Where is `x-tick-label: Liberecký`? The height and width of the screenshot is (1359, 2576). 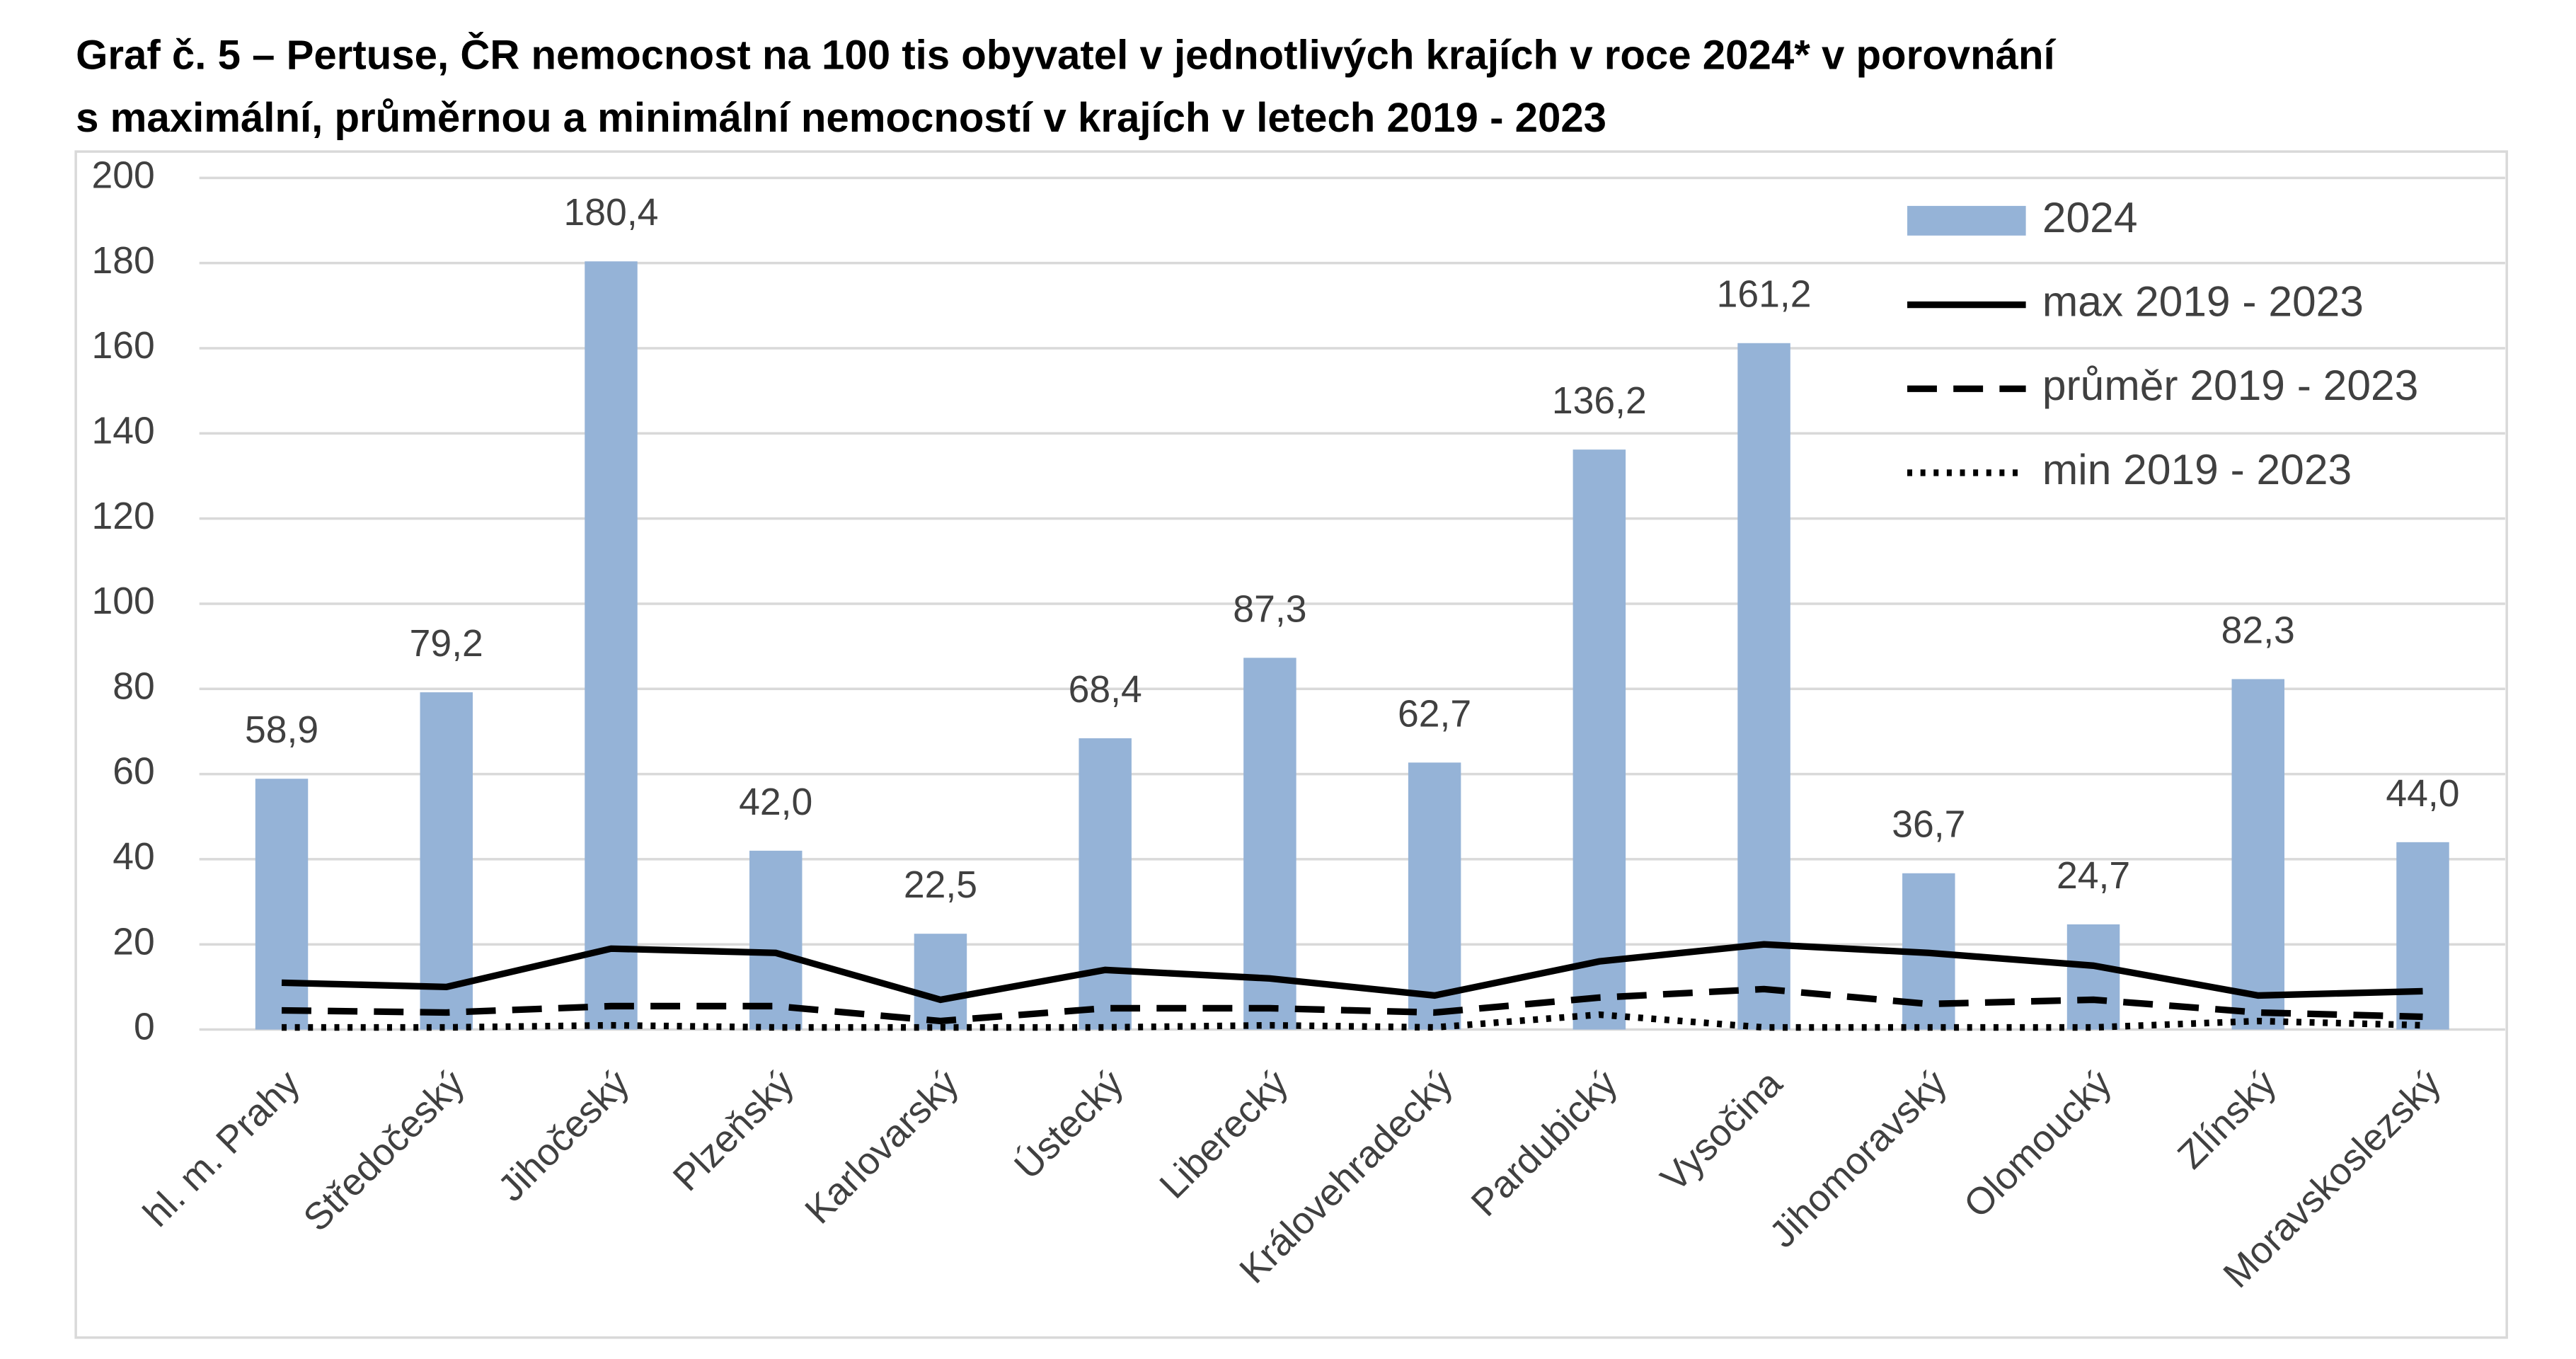 x-tick-label: Liberecký is located at coordinates (1224, 1134).